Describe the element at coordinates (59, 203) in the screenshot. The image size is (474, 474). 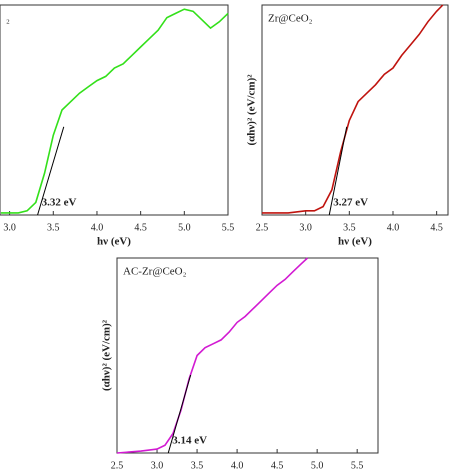
I see `annotation: 3.32 eV` at that location.